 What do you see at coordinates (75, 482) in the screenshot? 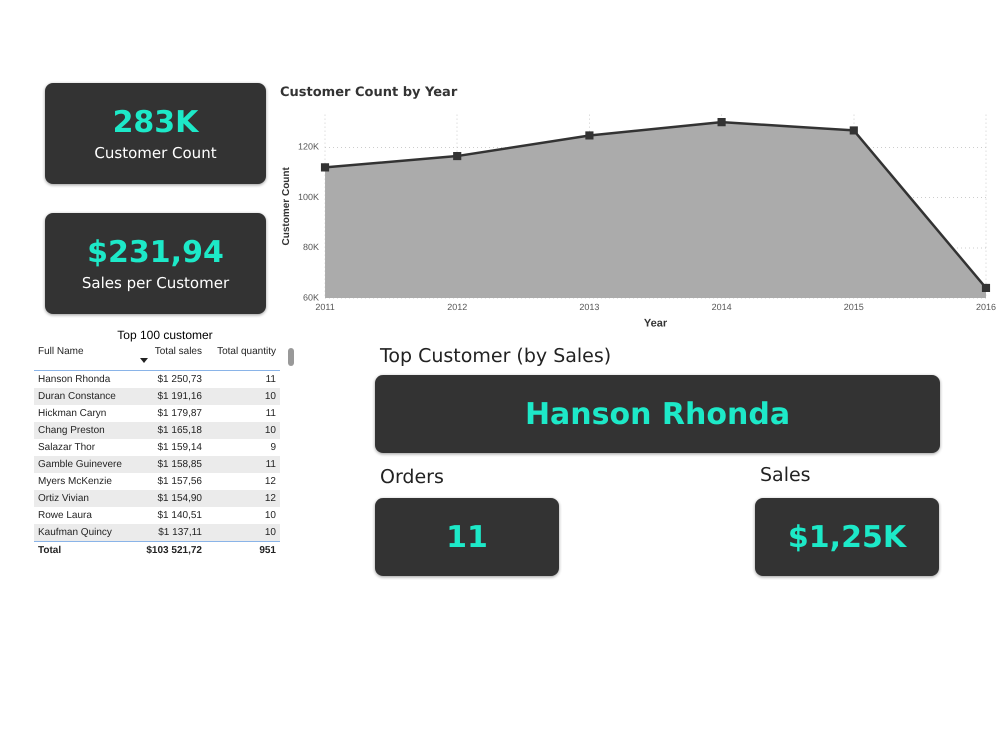
I see `category-label: Myers McKenzie` at bounding box center [75, 482].